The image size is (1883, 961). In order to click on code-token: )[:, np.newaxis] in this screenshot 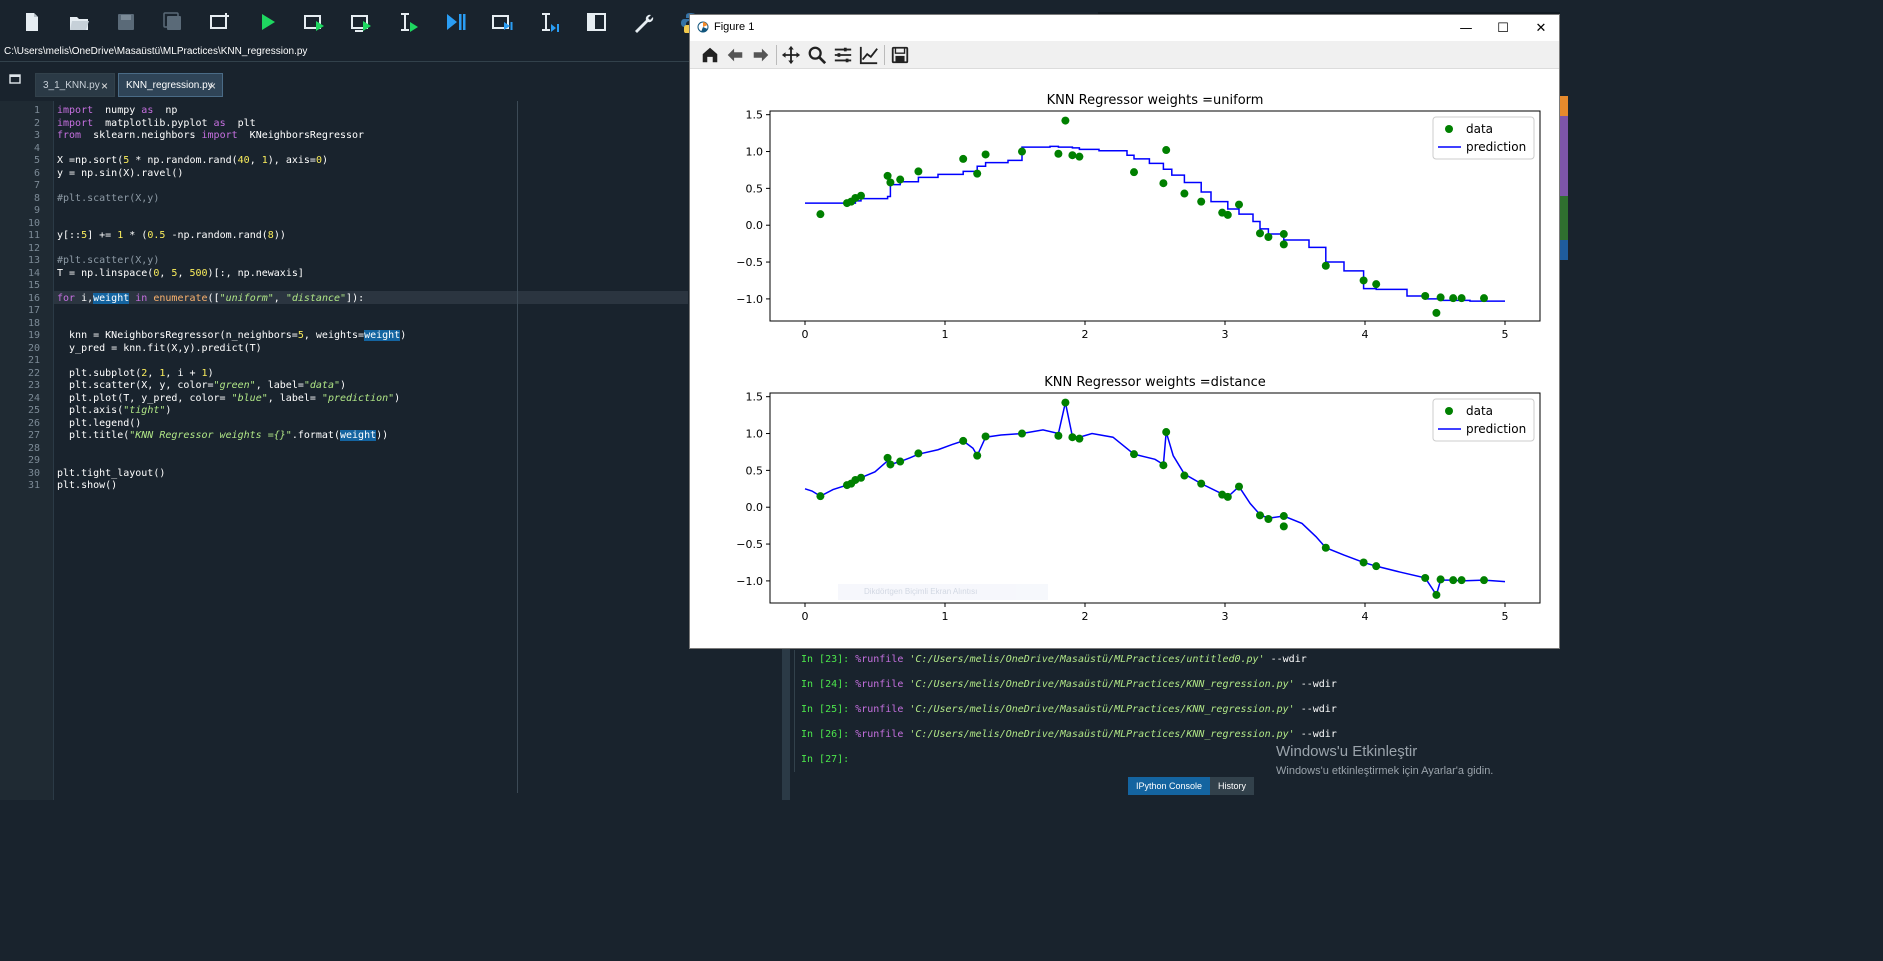, I will do `click(255, 273)`.